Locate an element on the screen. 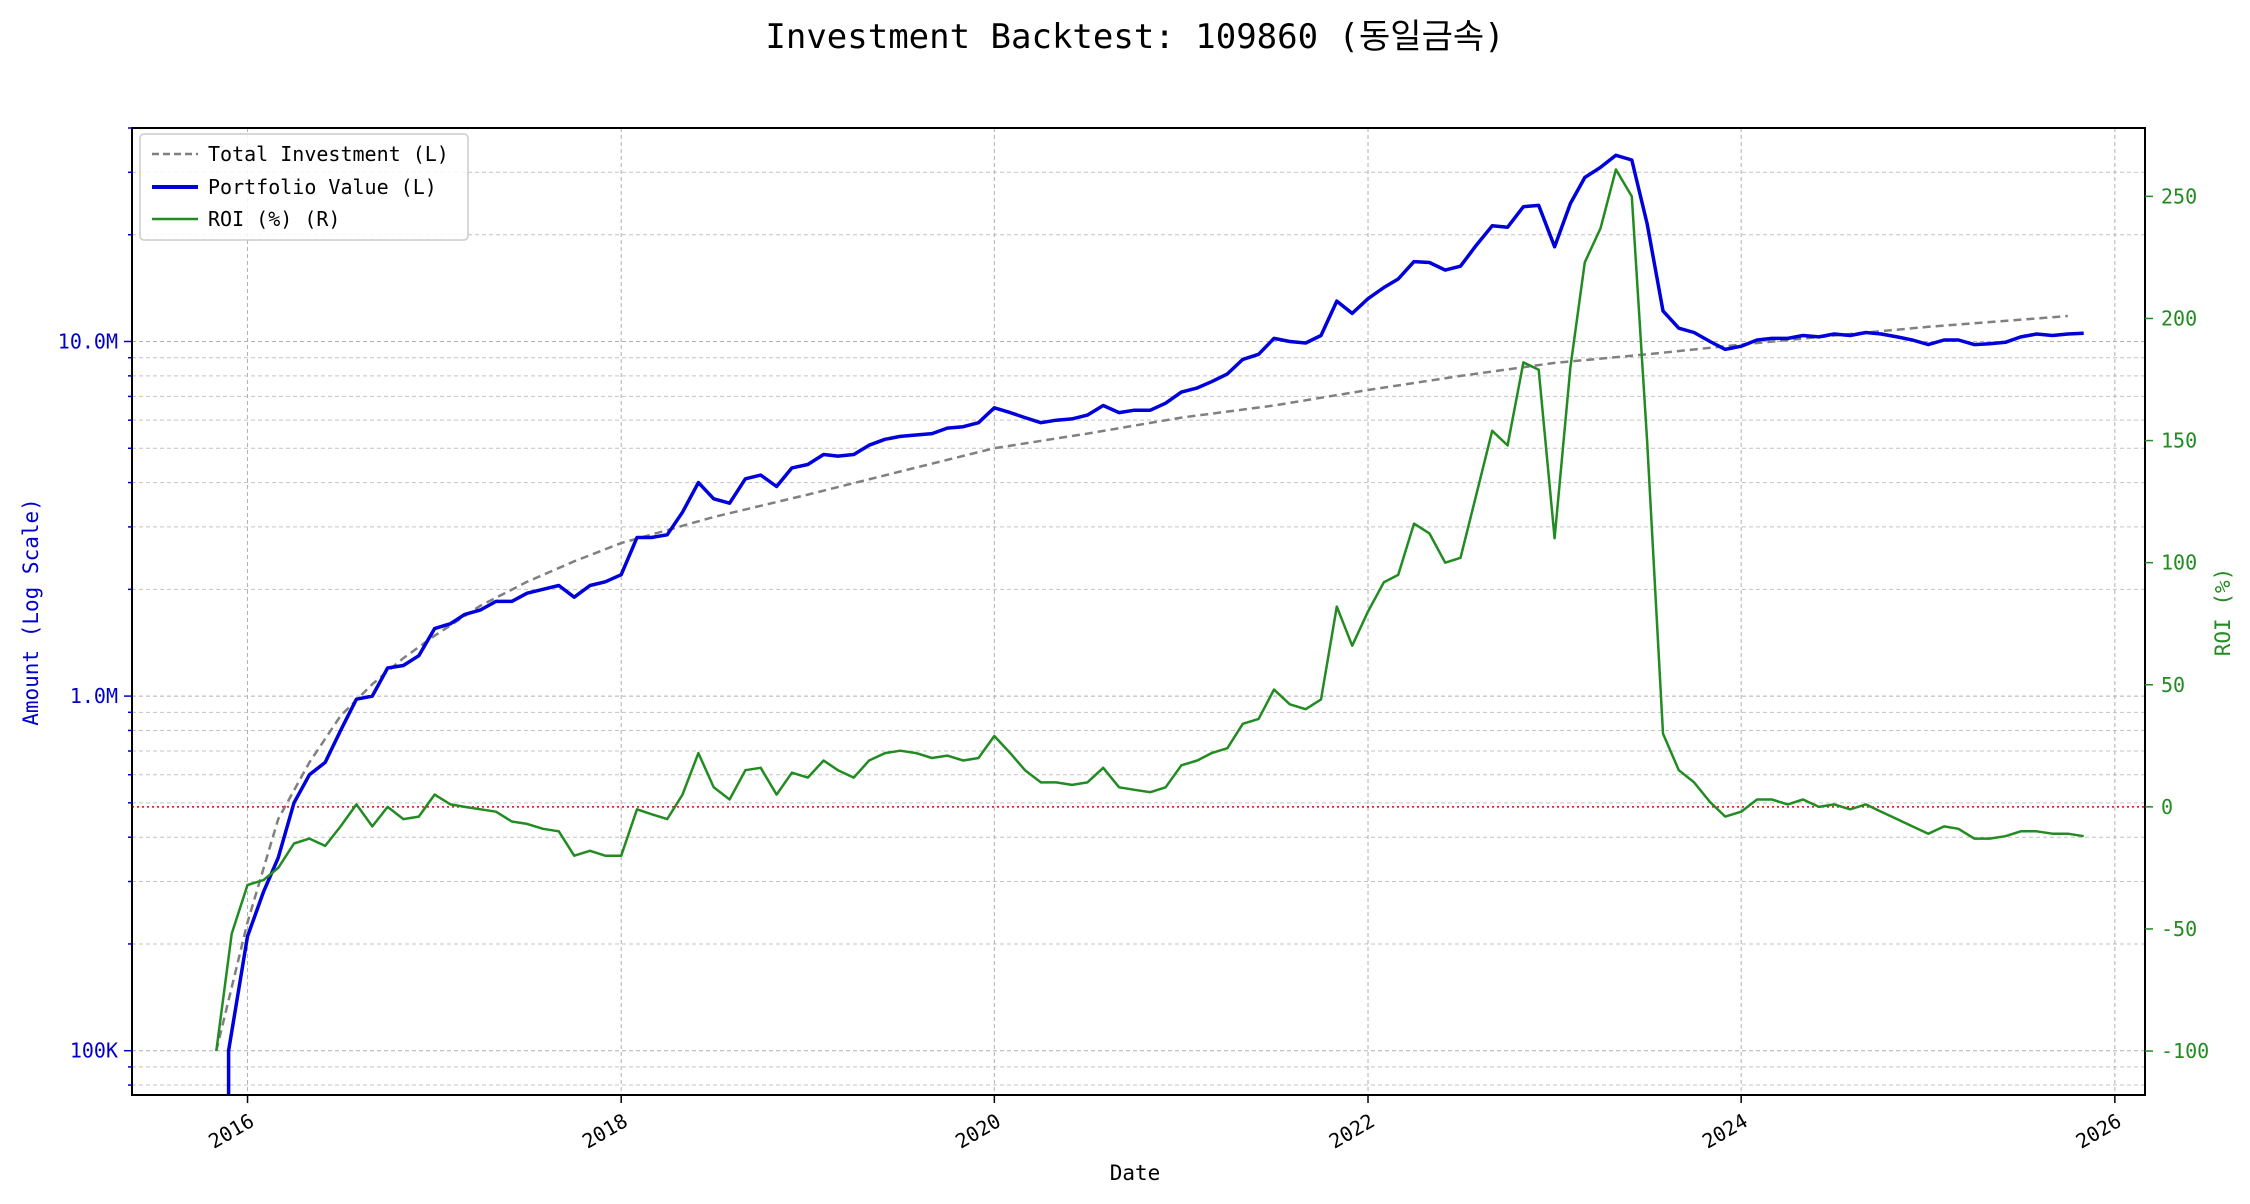  right-tick-label: 50 is located at coordinates (2173, 685).